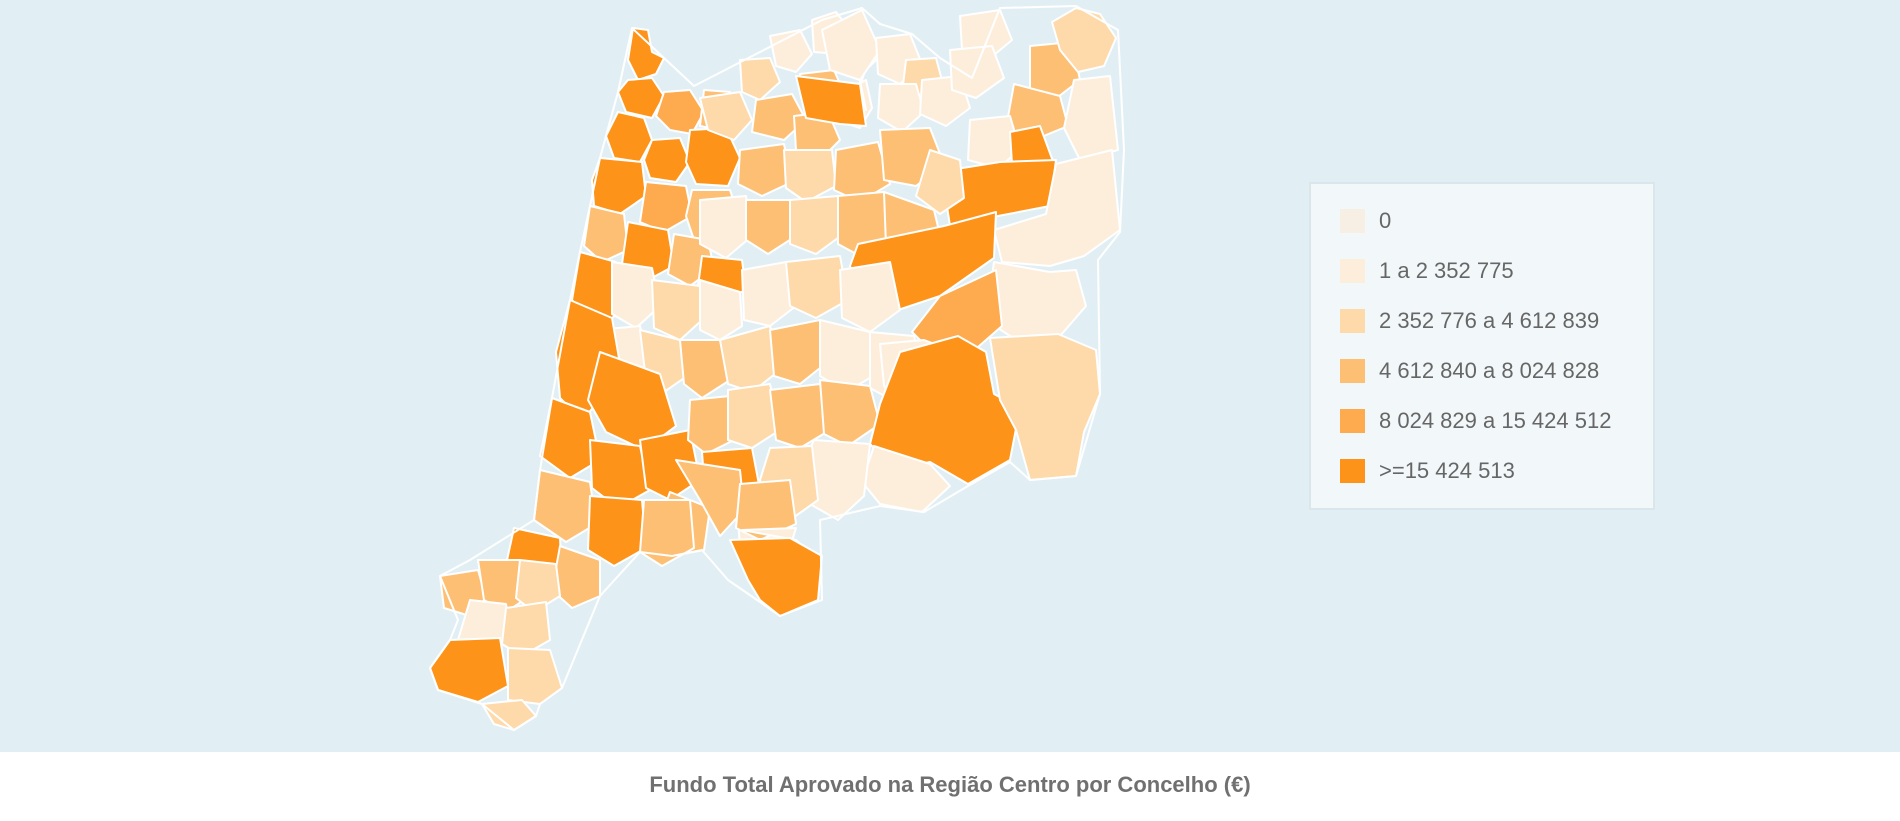  I want to click on legend-label: 8 024 829 a 15 424 512, so click(1495, 420).